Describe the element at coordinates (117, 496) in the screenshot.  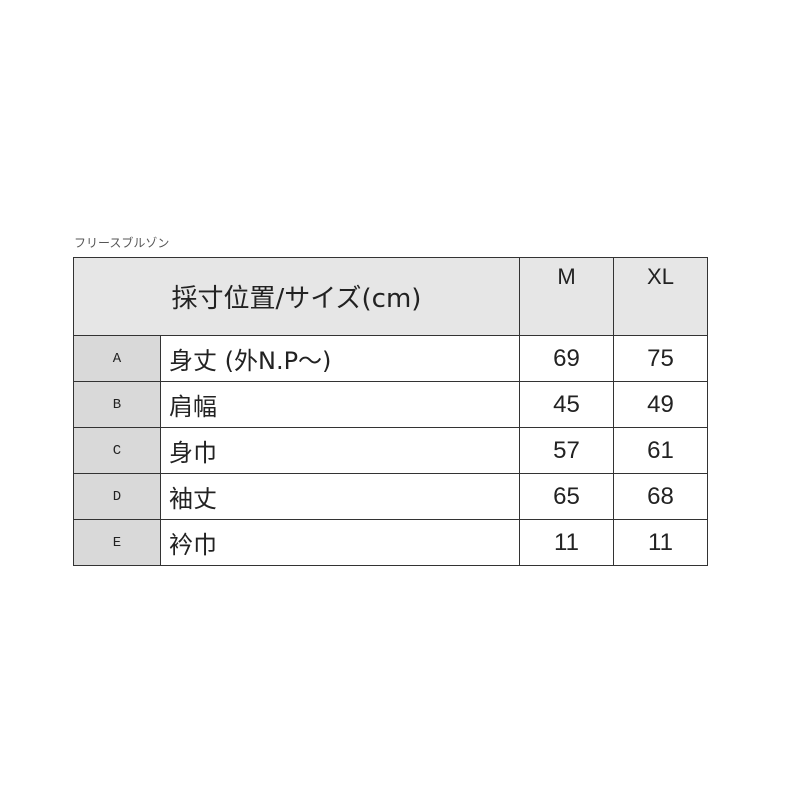
I see `row-letter: D` at that location.